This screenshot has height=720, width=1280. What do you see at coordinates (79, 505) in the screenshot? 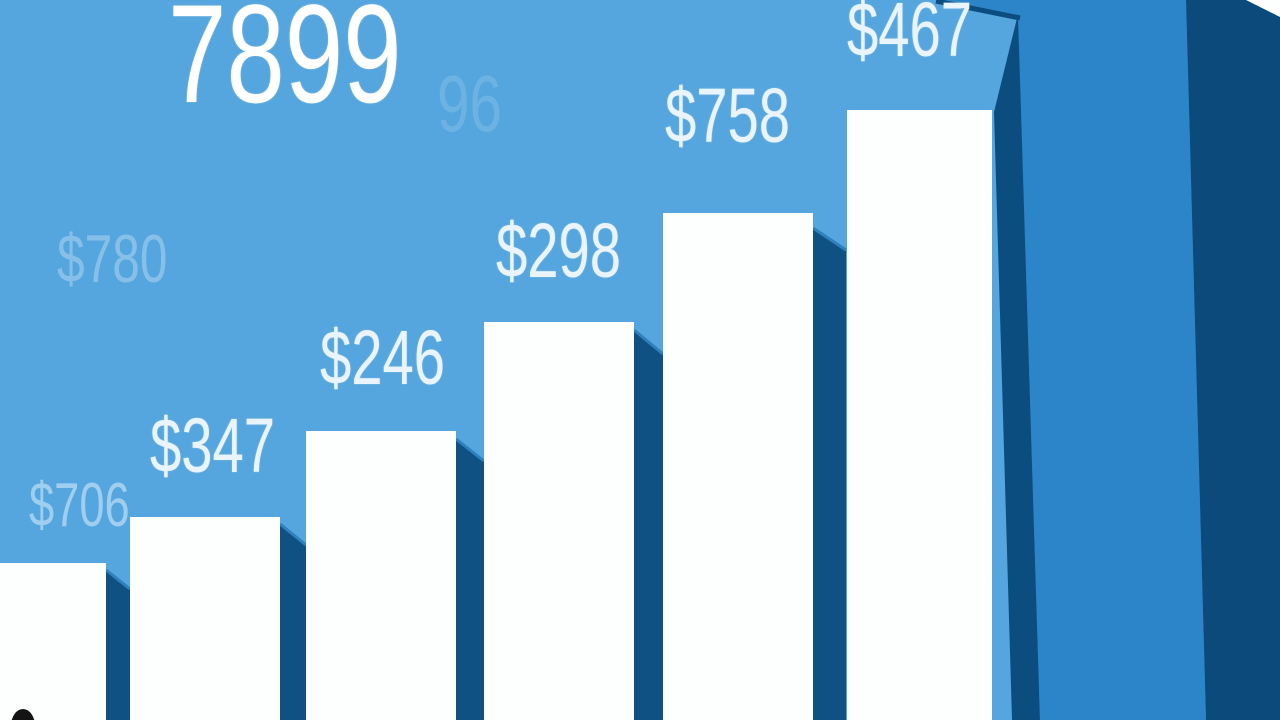
I see `bar-value-label: $706` at bounding box center [79, 505].